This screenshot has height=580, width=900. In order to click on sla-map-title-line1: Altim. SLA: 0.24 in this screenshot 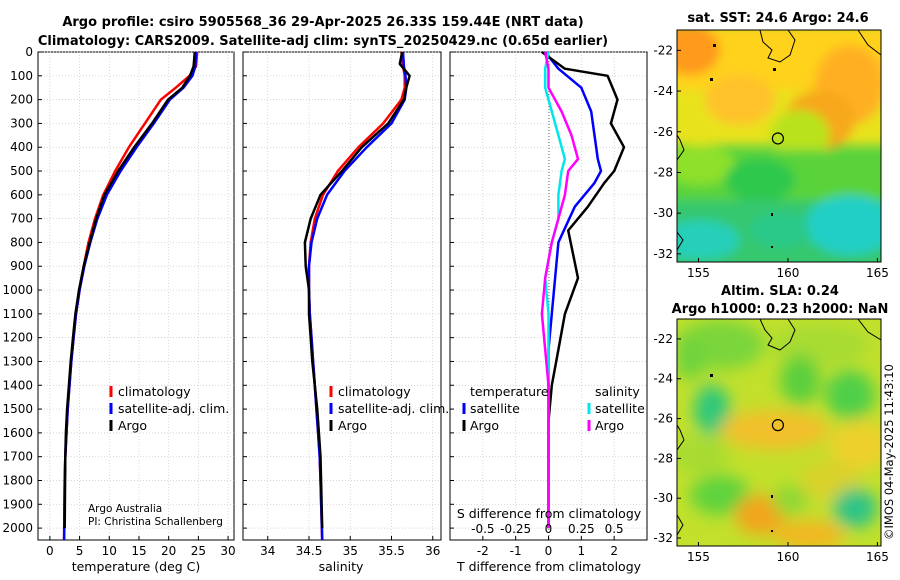, I will do `click(780, 291)`.